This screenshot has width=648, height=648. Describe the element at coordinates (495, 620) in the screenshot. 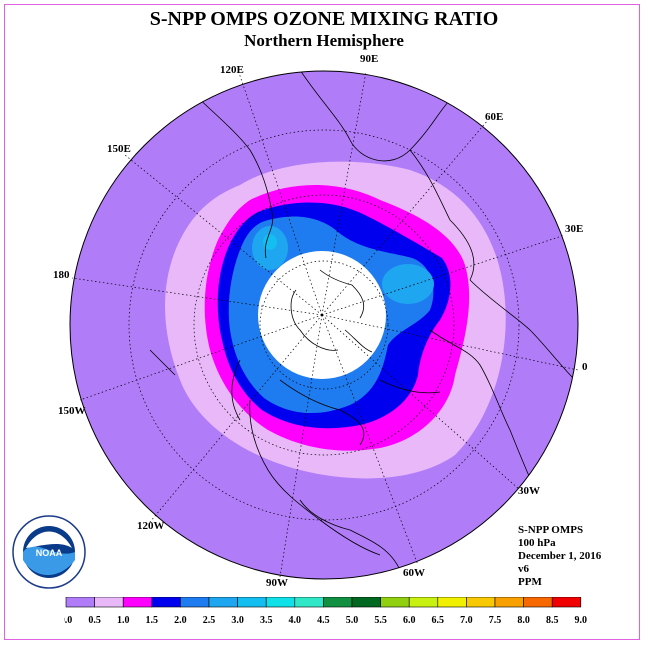

I see `legend-tick-label: 7.5` at that location.